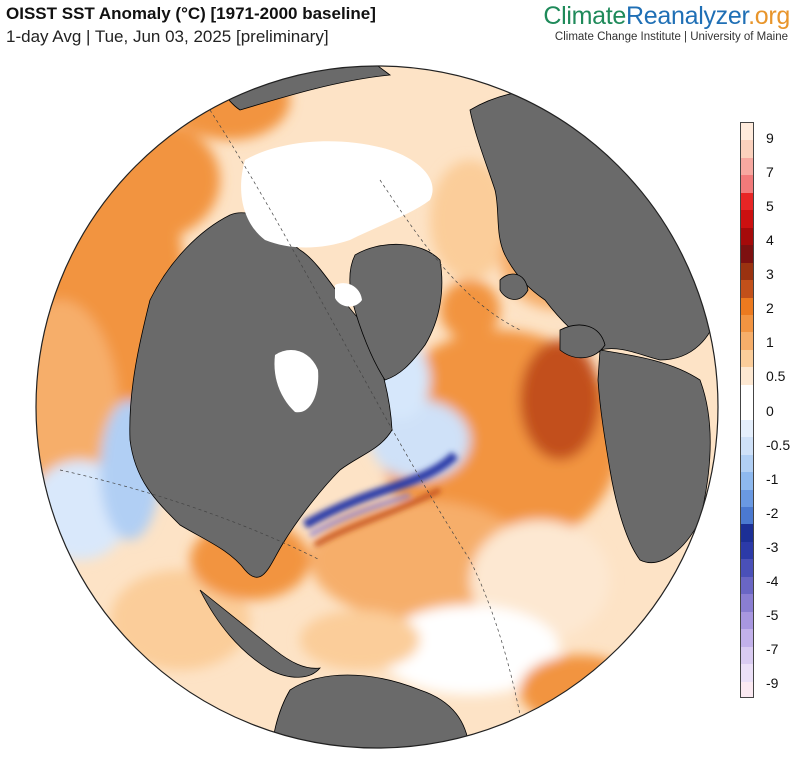 The width and height of the screenshot is (800, 774). Describe the element at coordinates (772, 683) in the screenshot. I see `colorbar-label: -9` at that location.